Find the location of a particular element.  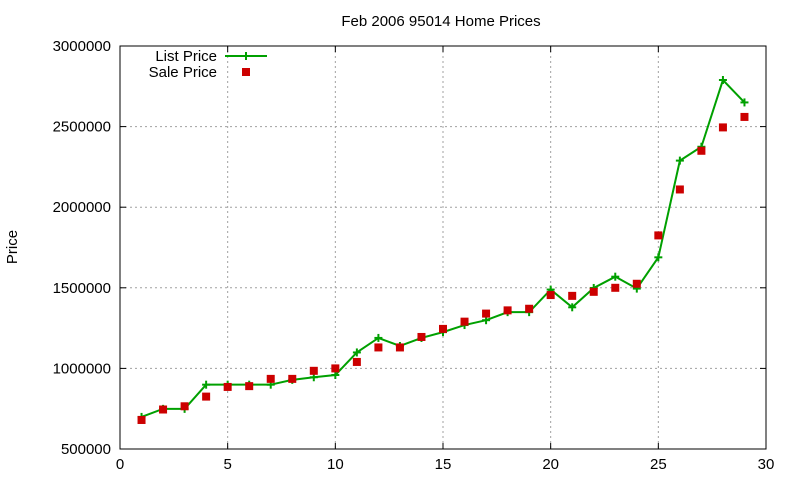

x-tick-label: 0 is located at coordinates (120, 464).